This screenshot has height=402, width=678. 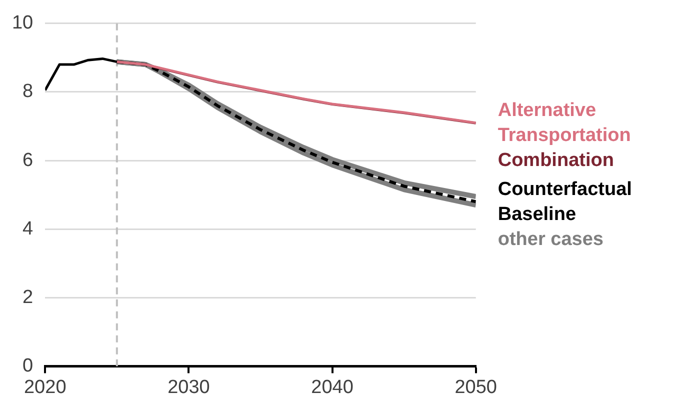 What do you see at coordinates (565, 202) in the screenshot?
I see `series-label: Counterfactual Baseline` at bounding box center [565, 202].